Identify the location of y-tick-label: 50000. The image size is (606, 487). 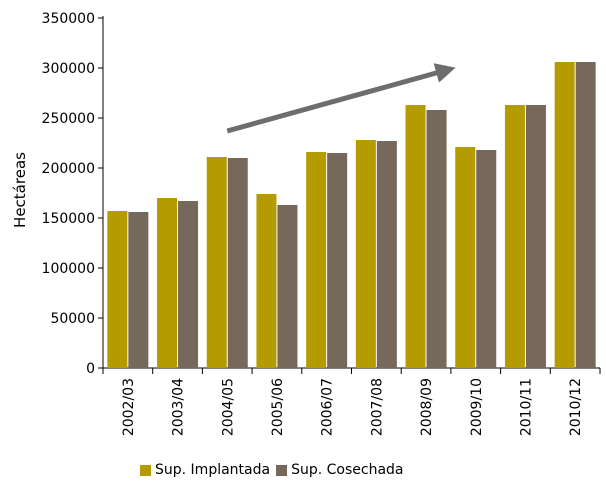
(72, 319).